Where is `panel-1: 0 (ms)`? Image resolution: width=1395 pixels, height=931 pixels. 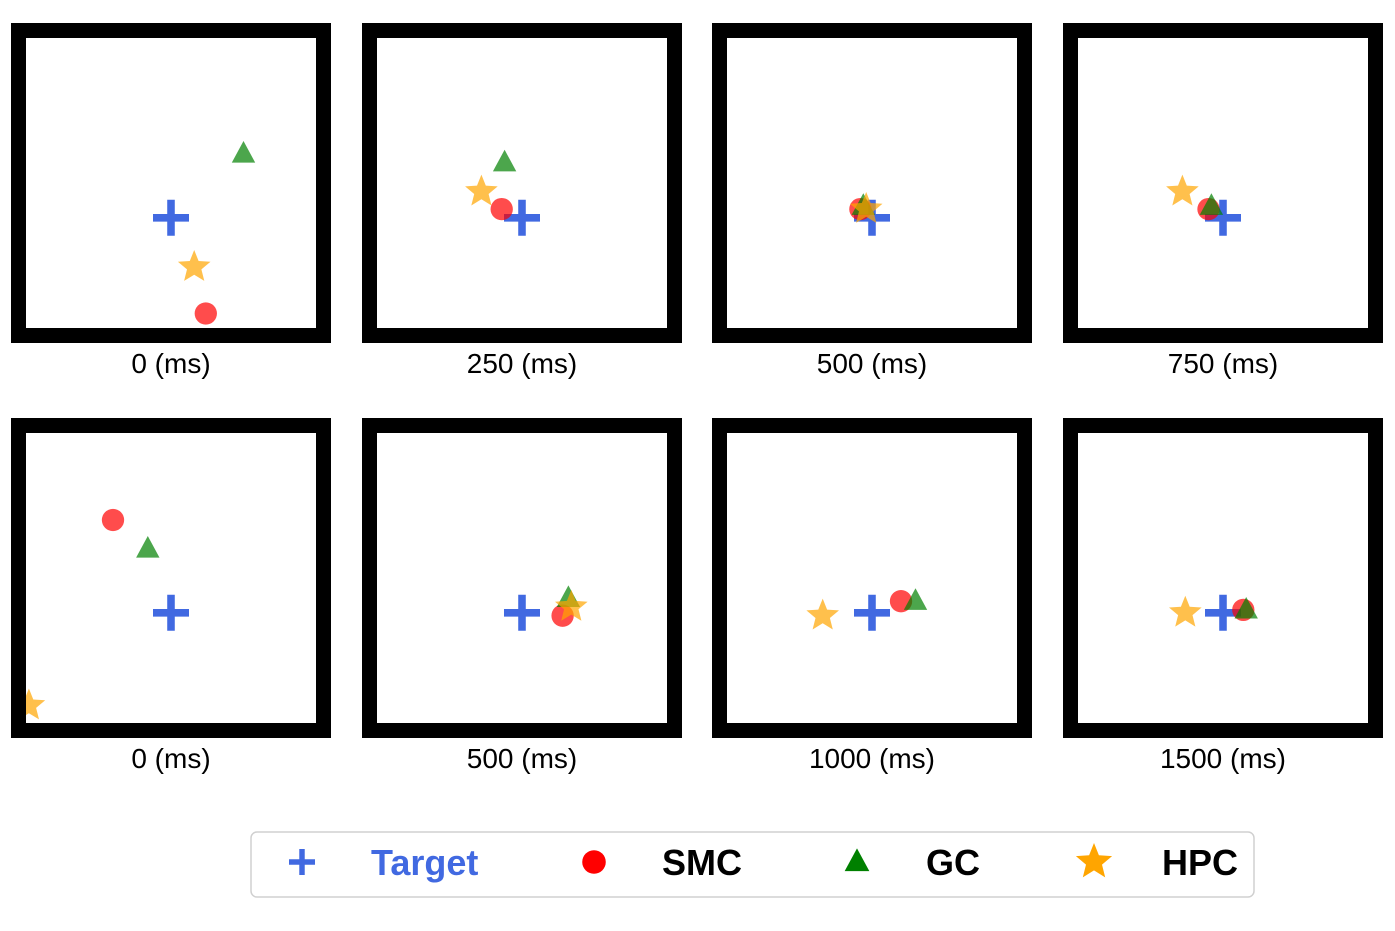 panel-1: 0 (ms) is located at coordinates (171, 201).